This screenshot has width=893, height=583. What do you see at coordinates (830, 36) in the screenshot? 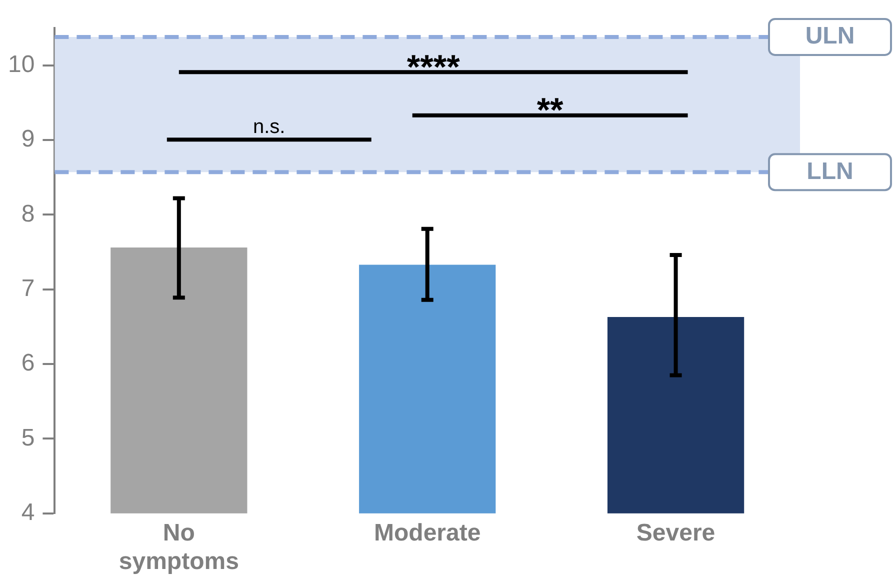
I see `ref-line-label: ULN` at bounding box center [830, 36].